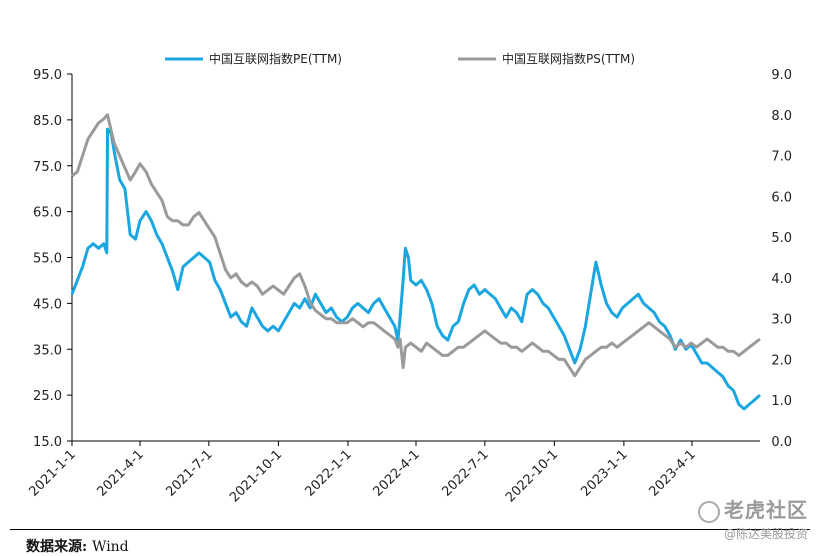 Image resolution: width=822 pixels, height=556 pixels. I want to click on y-right-tick-label: 8.0, so click(781, 116).